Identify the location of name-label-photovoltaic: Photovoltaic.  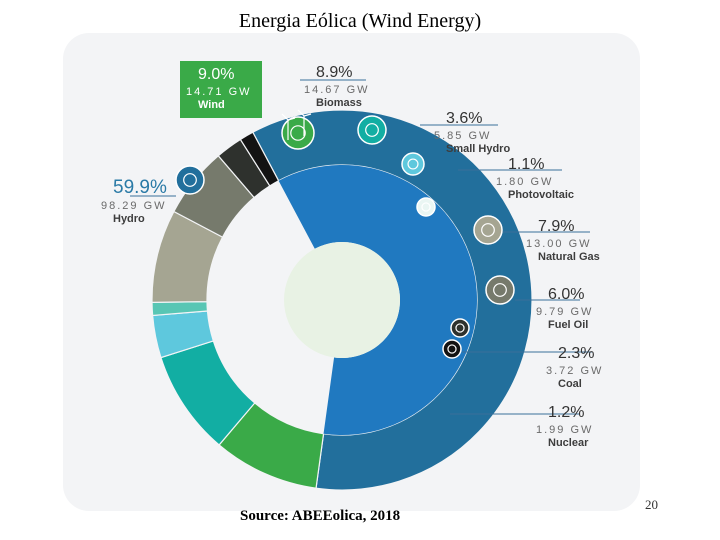
(541, 195).